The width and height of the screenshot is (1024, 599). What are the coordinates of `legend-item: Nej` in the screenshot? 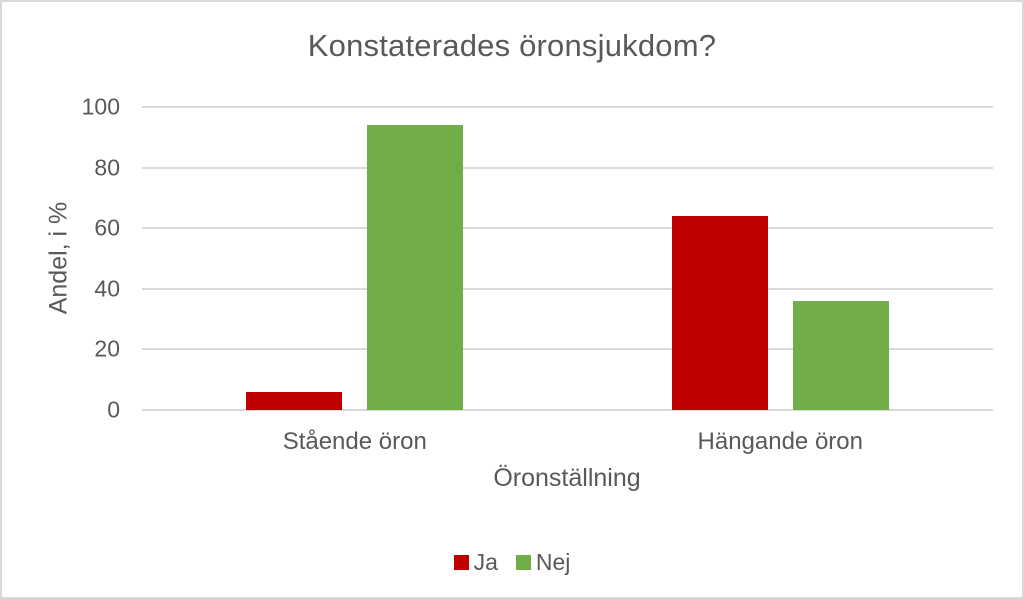 It's located at (543, 562).